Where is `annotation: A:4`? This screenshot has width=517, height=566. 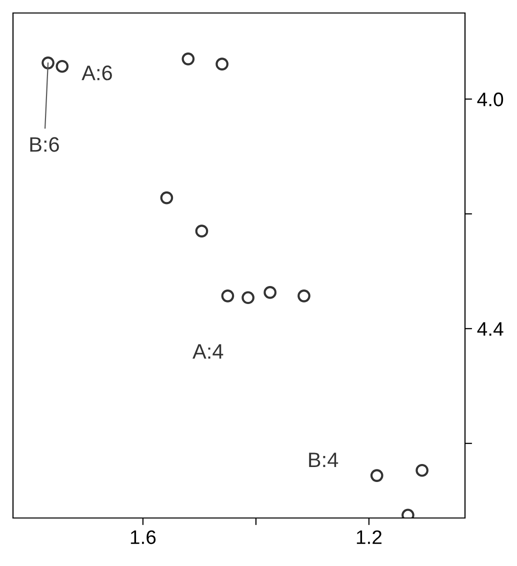
annotation: A:4 is located at coordinates (208, 351).